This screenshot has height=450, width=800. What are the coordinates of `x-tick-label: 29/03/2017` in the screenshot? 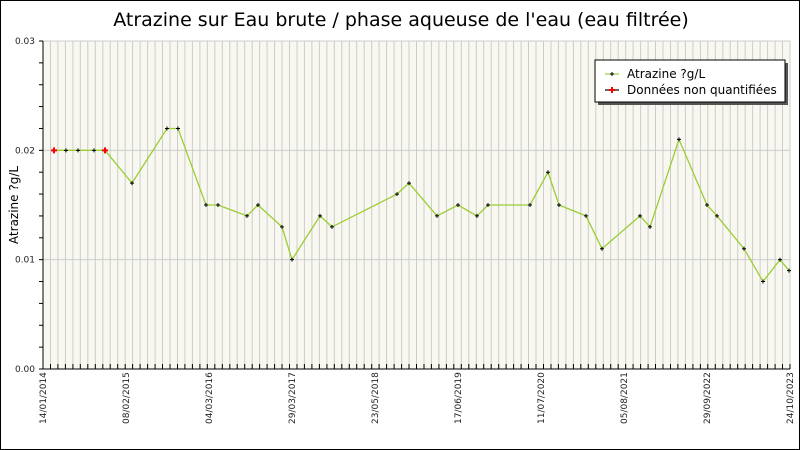 It's located at (293, 398).